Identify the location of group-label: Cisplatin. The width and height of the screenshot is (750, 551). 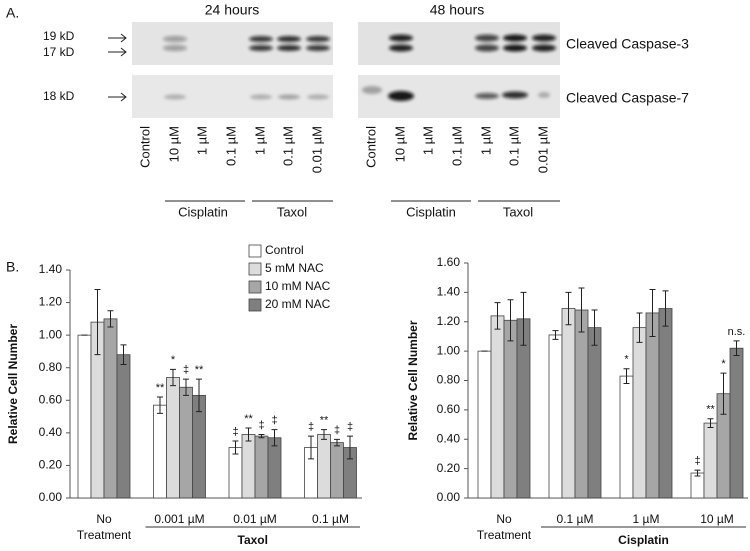
(203, 211).